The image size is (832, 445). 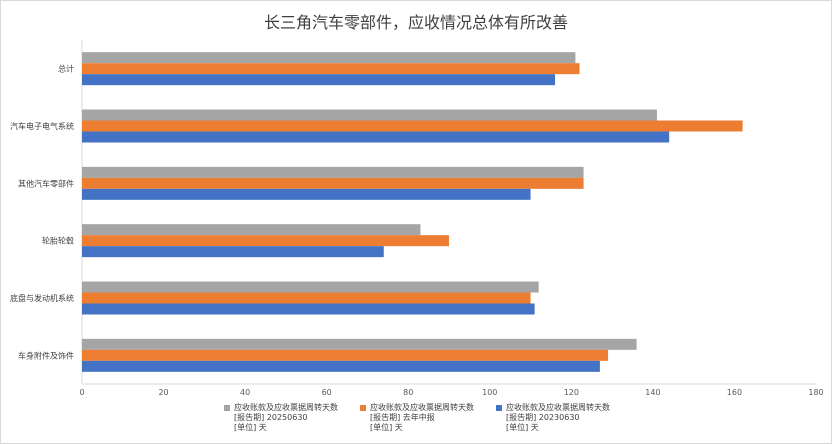 What do you see at coordinates (734, 392) in the screenshot?
I see `x-tick-label: 160` at bounding box center [734, 392].